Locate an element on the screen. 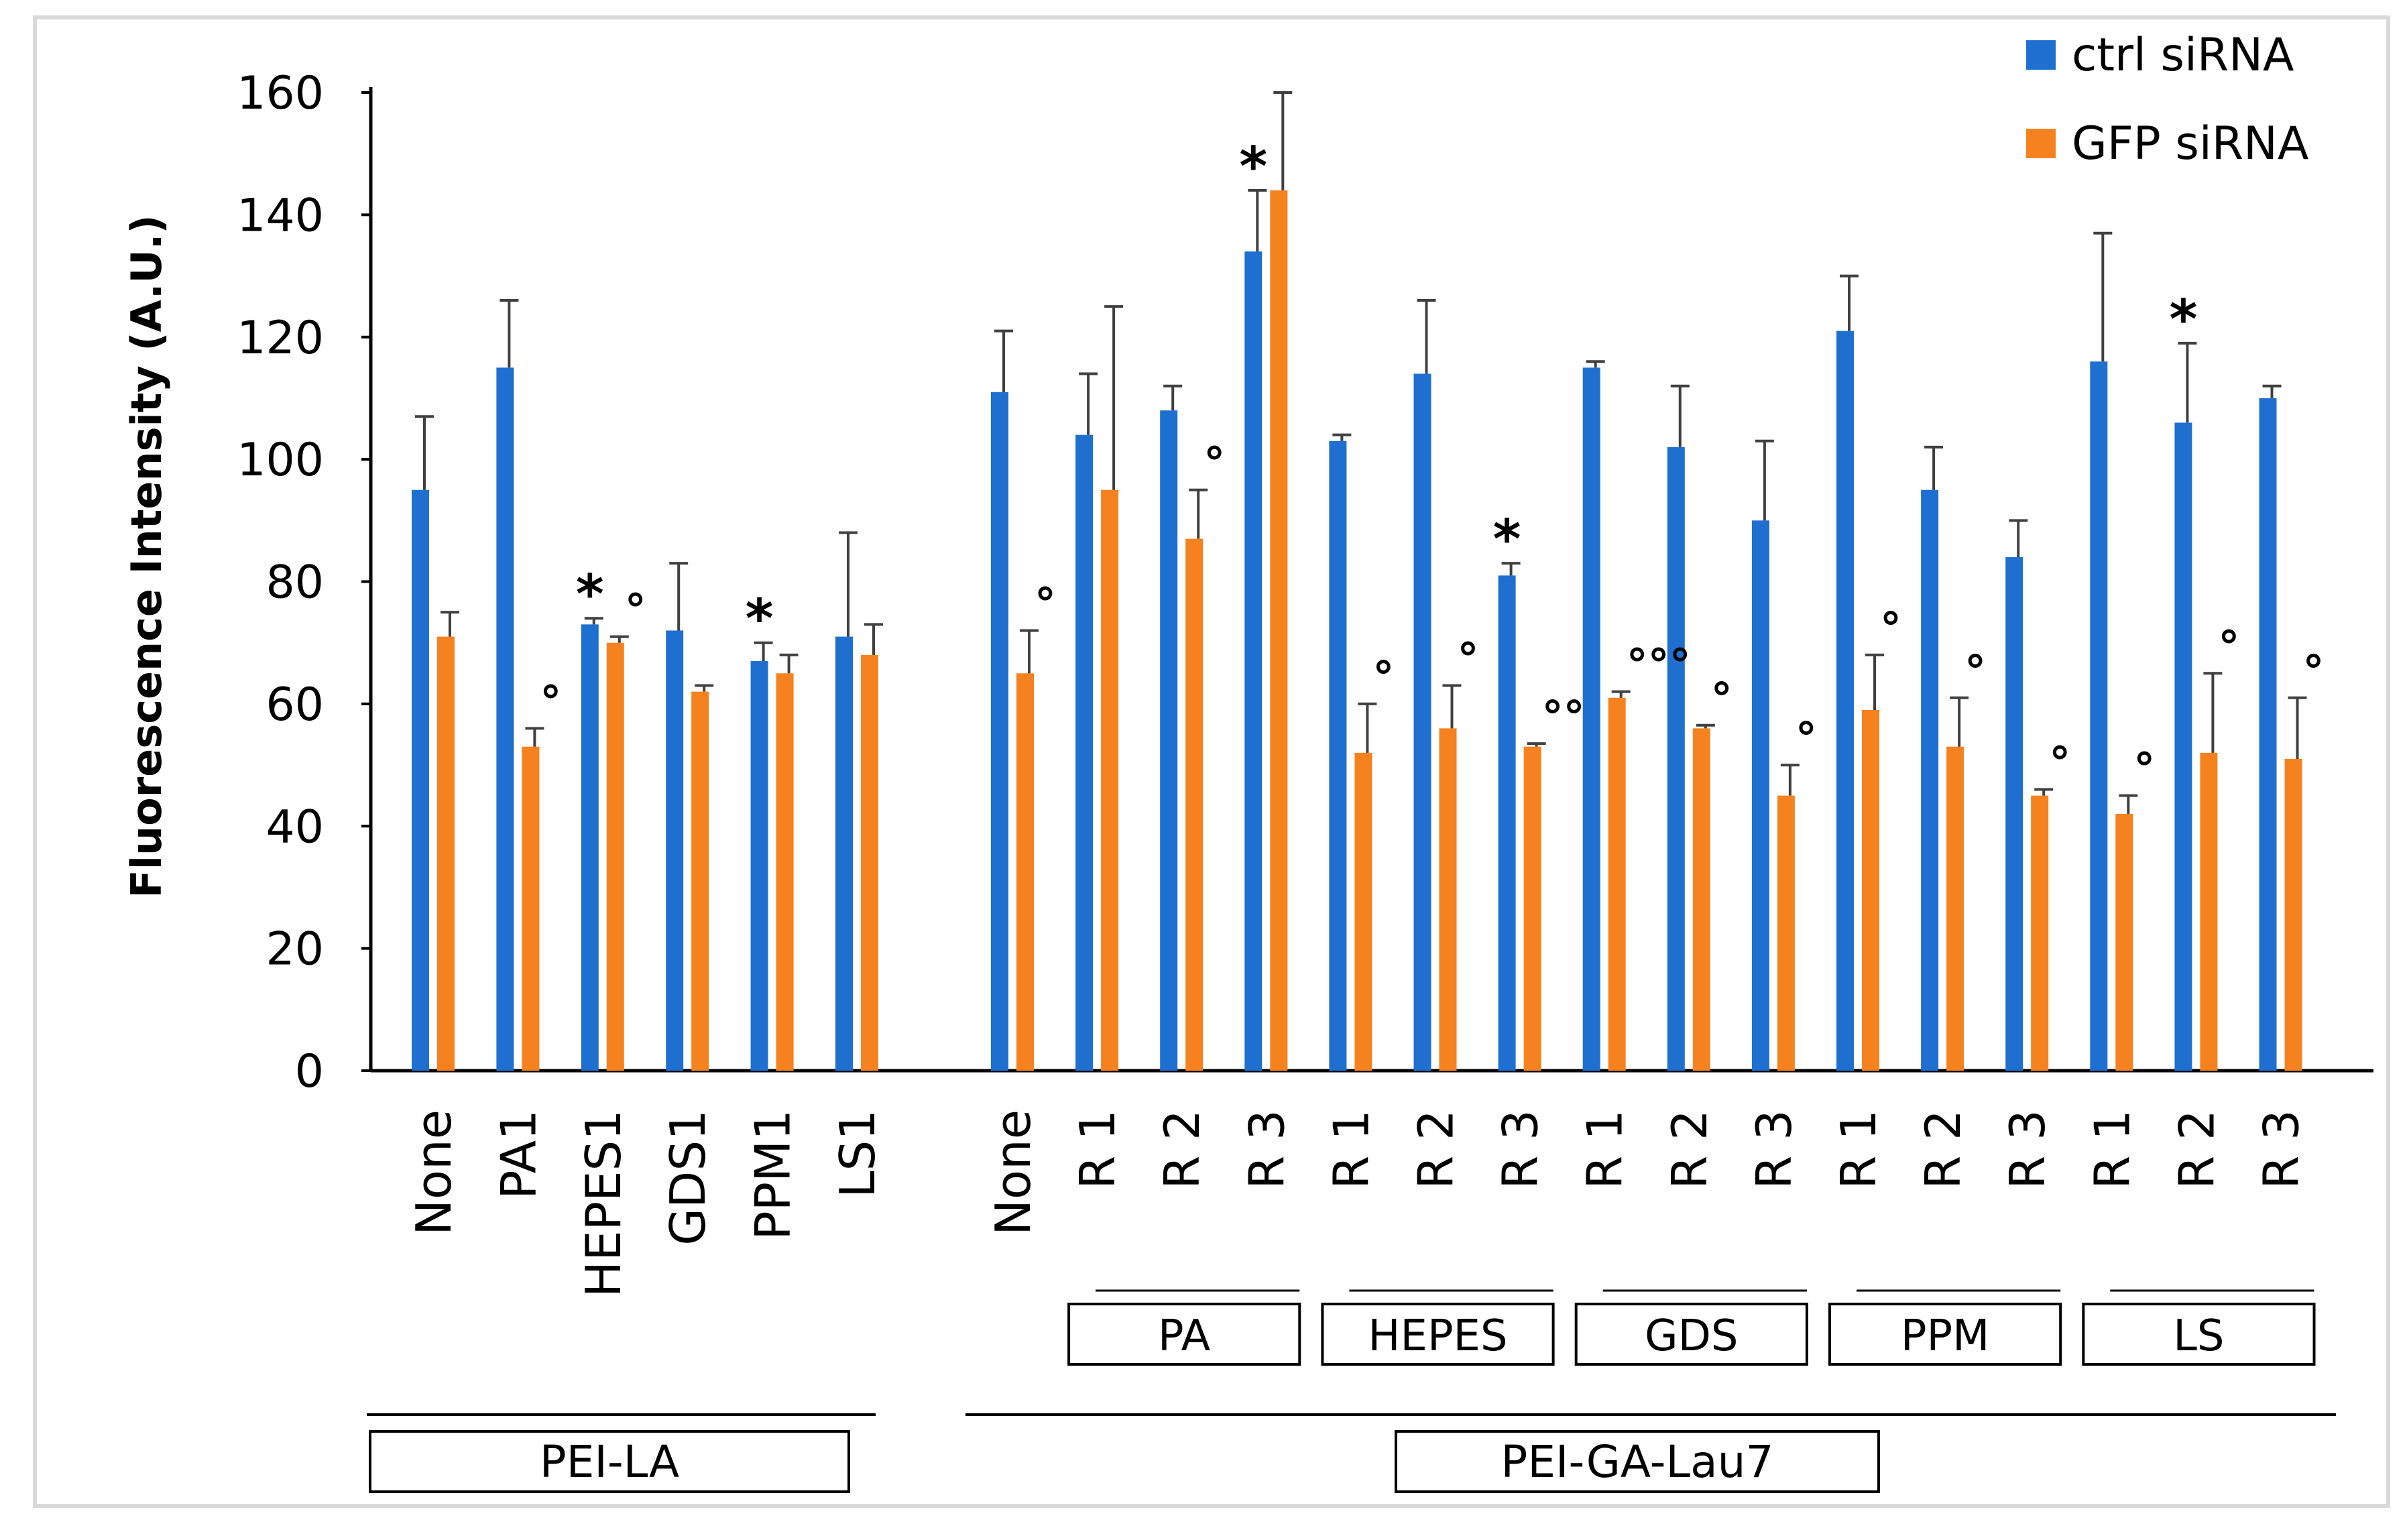 The image size is (2407, 1540). y-tick-label: 40 is located at coordinates (295, 827).